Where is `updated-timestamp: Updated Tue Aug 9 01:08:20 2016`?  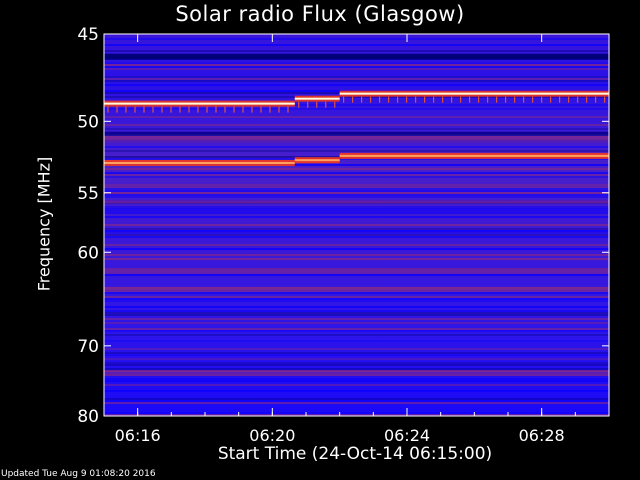 updated-timestamp: Updated Tue Aug 9 01:08:20 2016 is located at coordinates (78, 474).